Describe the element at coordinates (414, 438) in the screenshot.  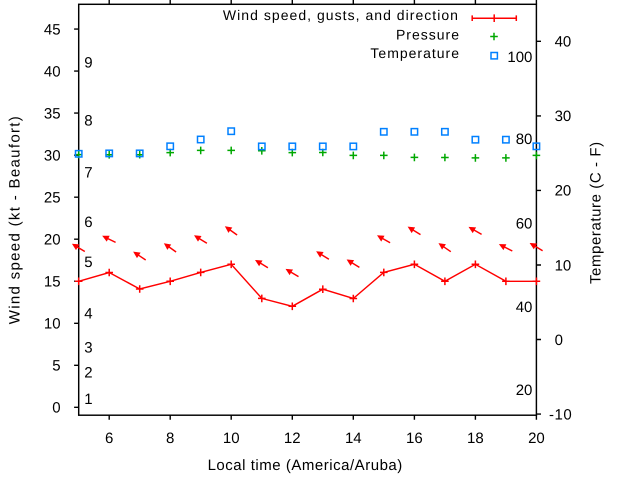
I see `svg-text: 16` at that location.